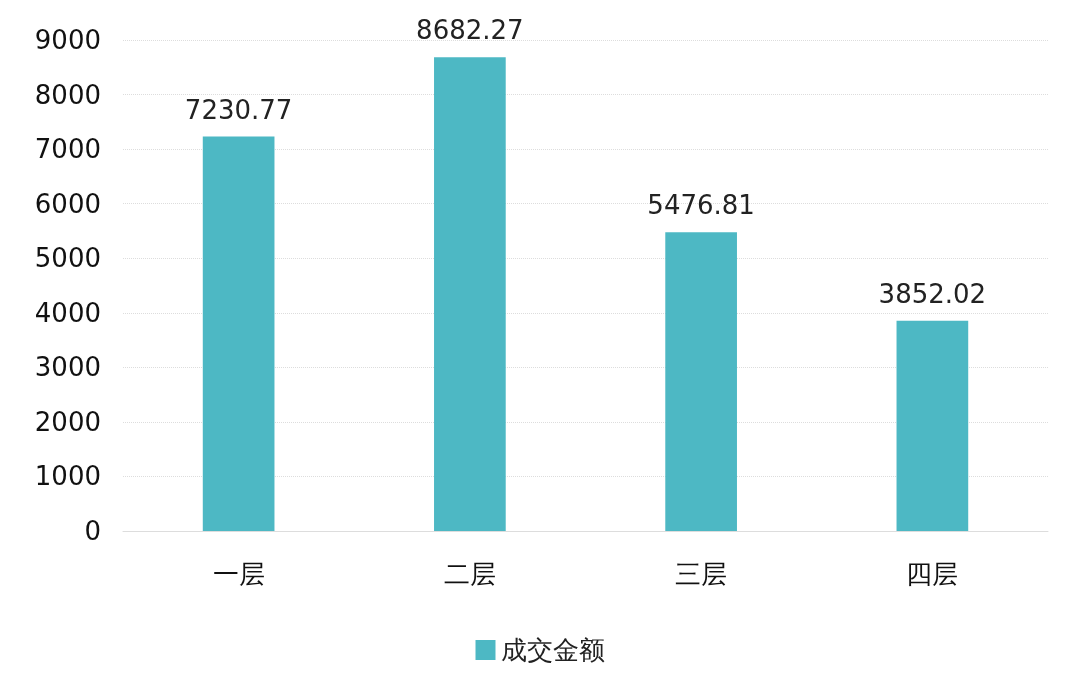  I want to click on x-tick-label: 四层, so click(932, 574).